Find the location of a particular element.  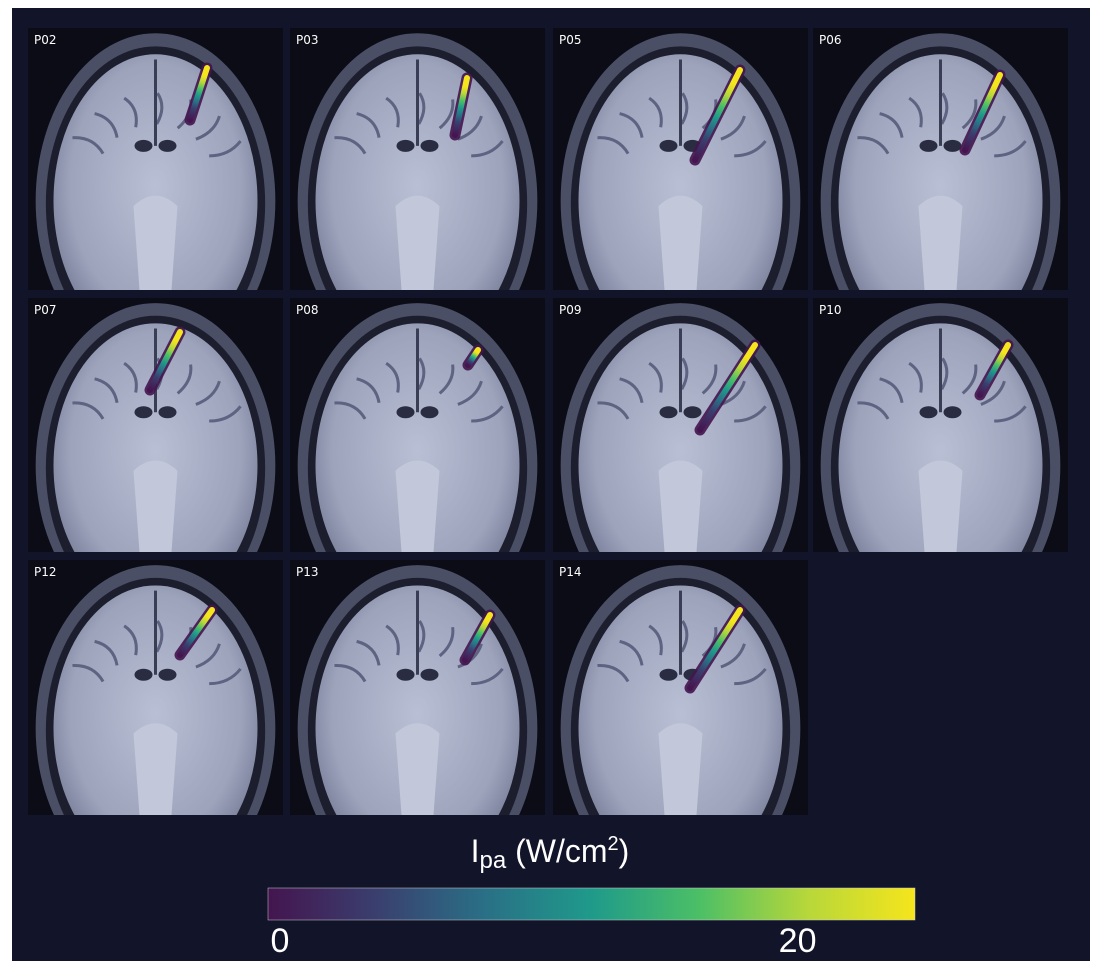

colorbar-gradient is located at coordinates (591, 904).